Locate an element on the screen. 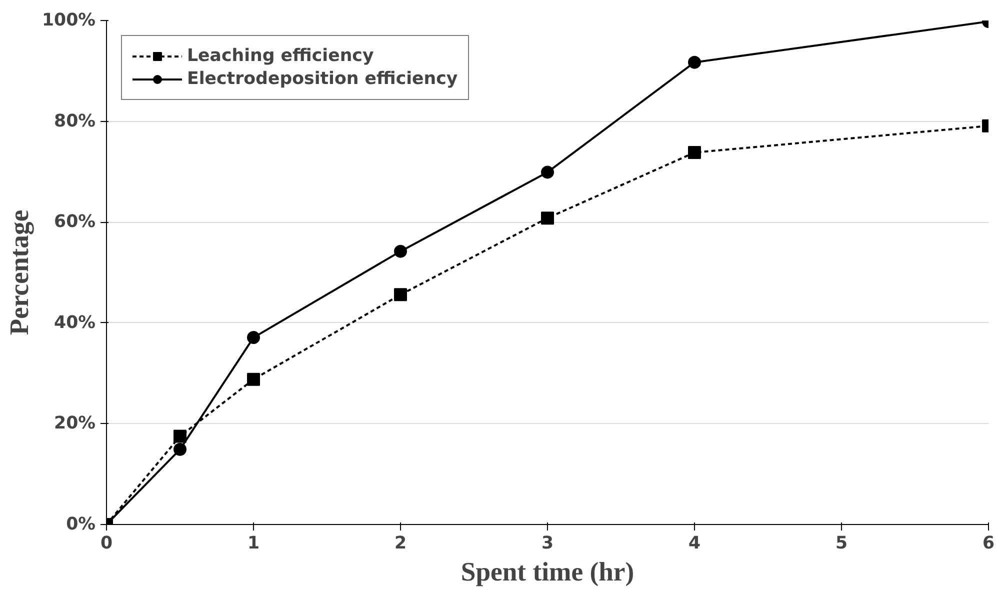  x-axis-title: Spent time (hr) is located at coordinates (547, 571).